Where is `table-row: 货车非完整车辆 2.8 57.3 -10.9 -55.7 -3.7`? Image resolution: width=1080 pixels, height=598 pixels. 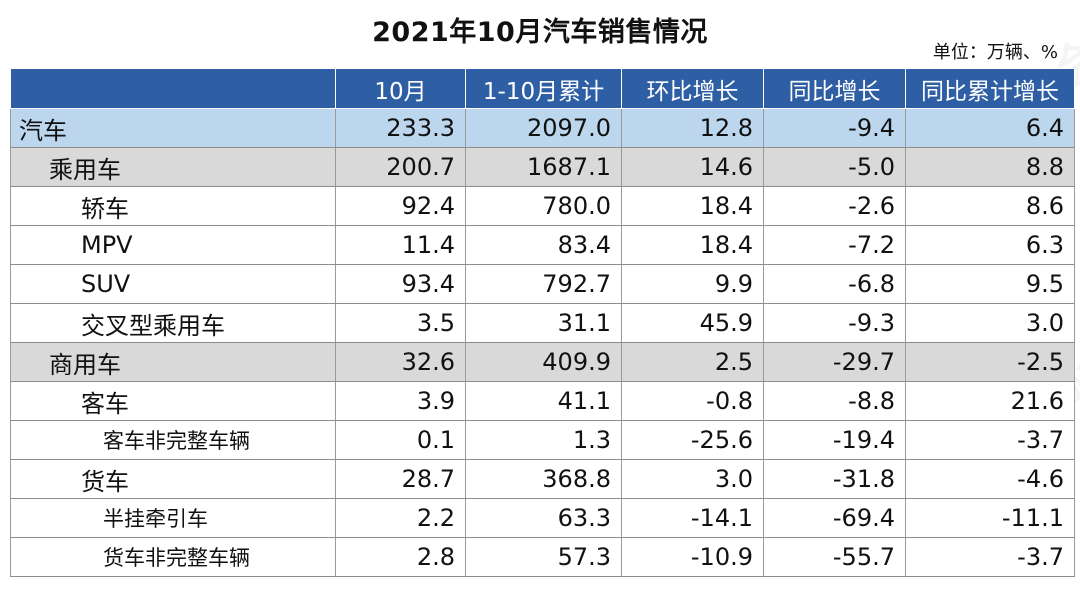
table-row: 货车非完整车辆 2.8 57.3 -10.9 -55.7 -3.7 is located at coordinates (542, 557).